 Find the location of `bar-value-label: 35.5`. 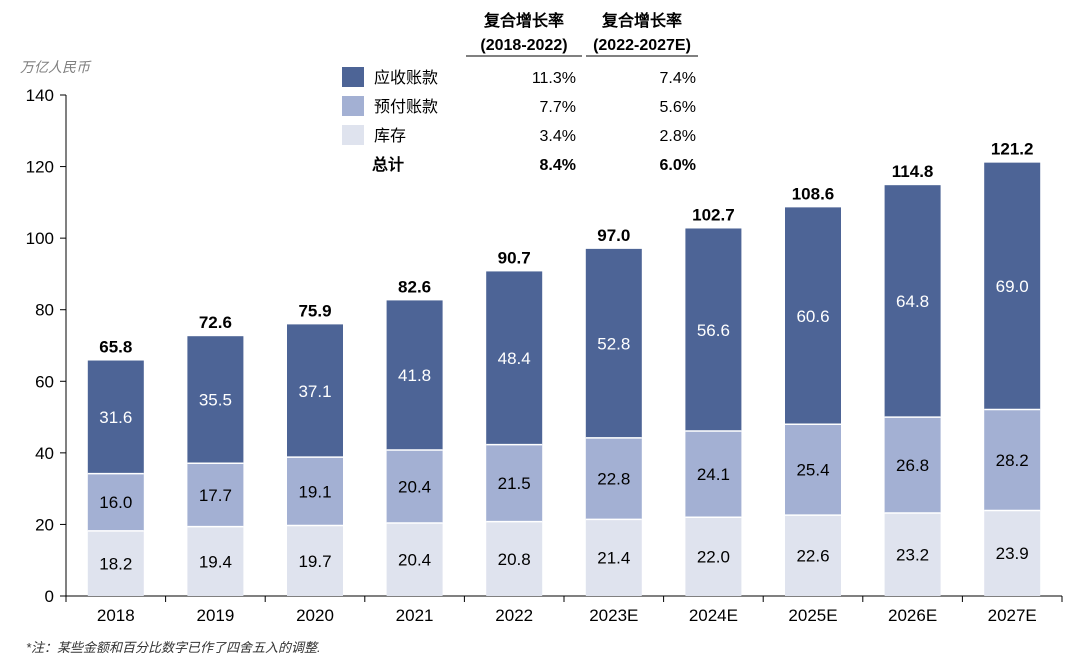

bar-value-label: 35.5 is located at coordinates (215, 400).